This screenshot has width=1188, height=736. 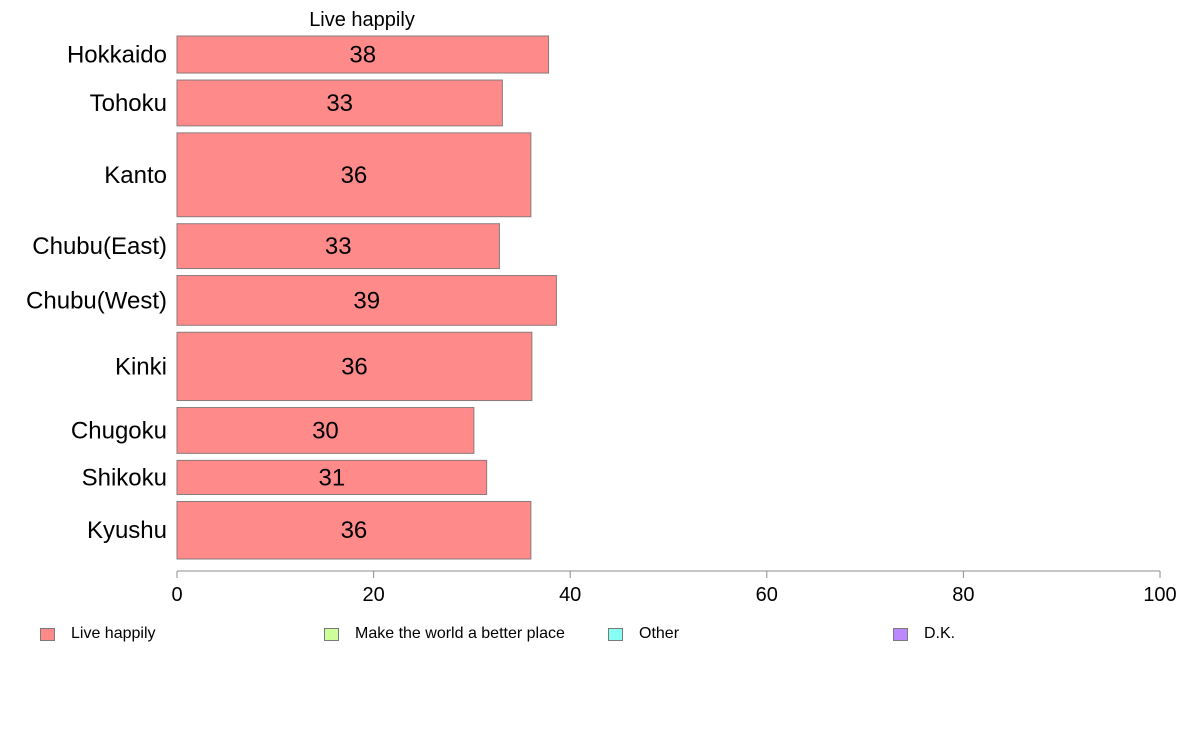 I want to click on legend-item-other: Other, so click(x=643, y=634).